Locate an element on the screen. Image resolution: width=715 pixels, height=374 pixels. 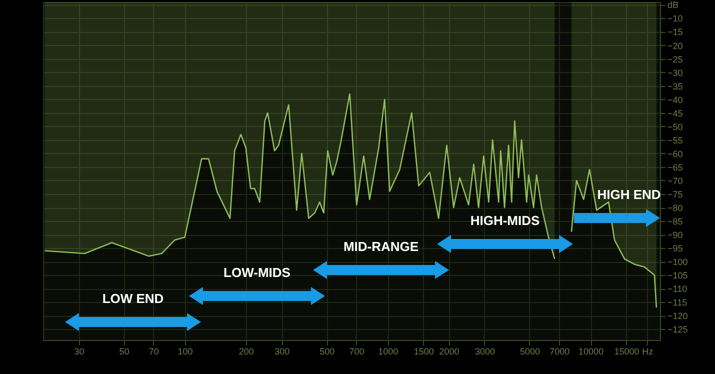
y-tick-label: −80 is located at coordinates (675, 208).